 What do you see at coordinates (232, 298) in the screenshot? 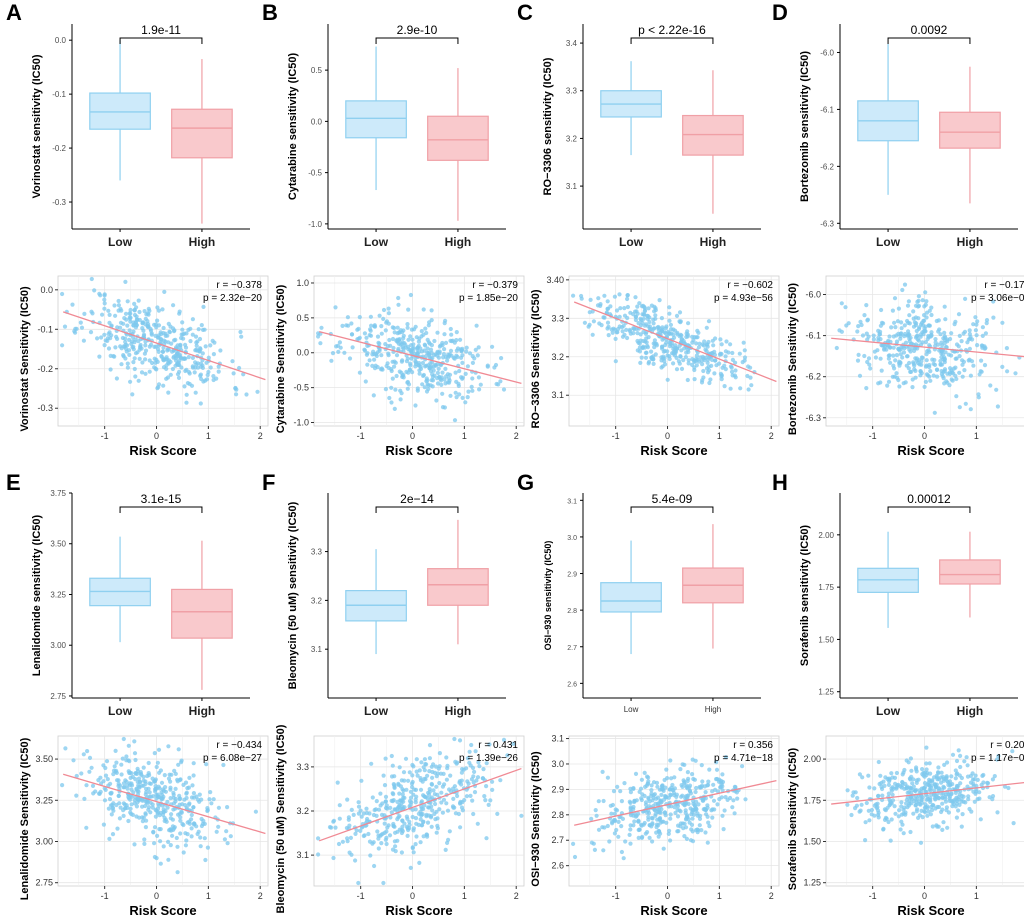
I see `correlation-p-label: p = 2.32e−20` at bounding box center [232, 298].